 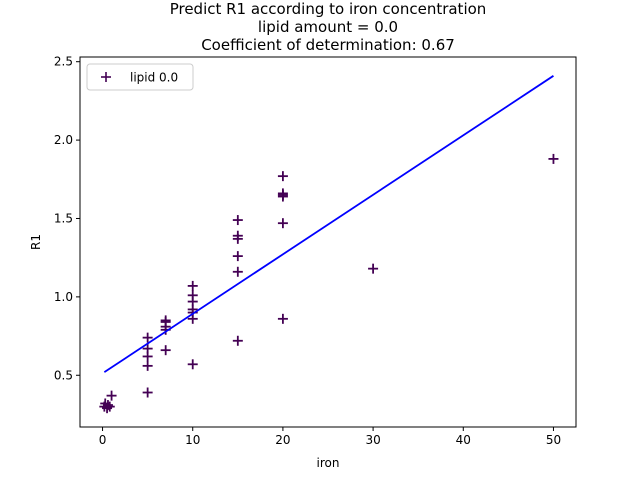 What do you see at coordinates (63, 297) in the screenshot?
I see `y-tick-label: 1.0` at bounding box center [63, 297].